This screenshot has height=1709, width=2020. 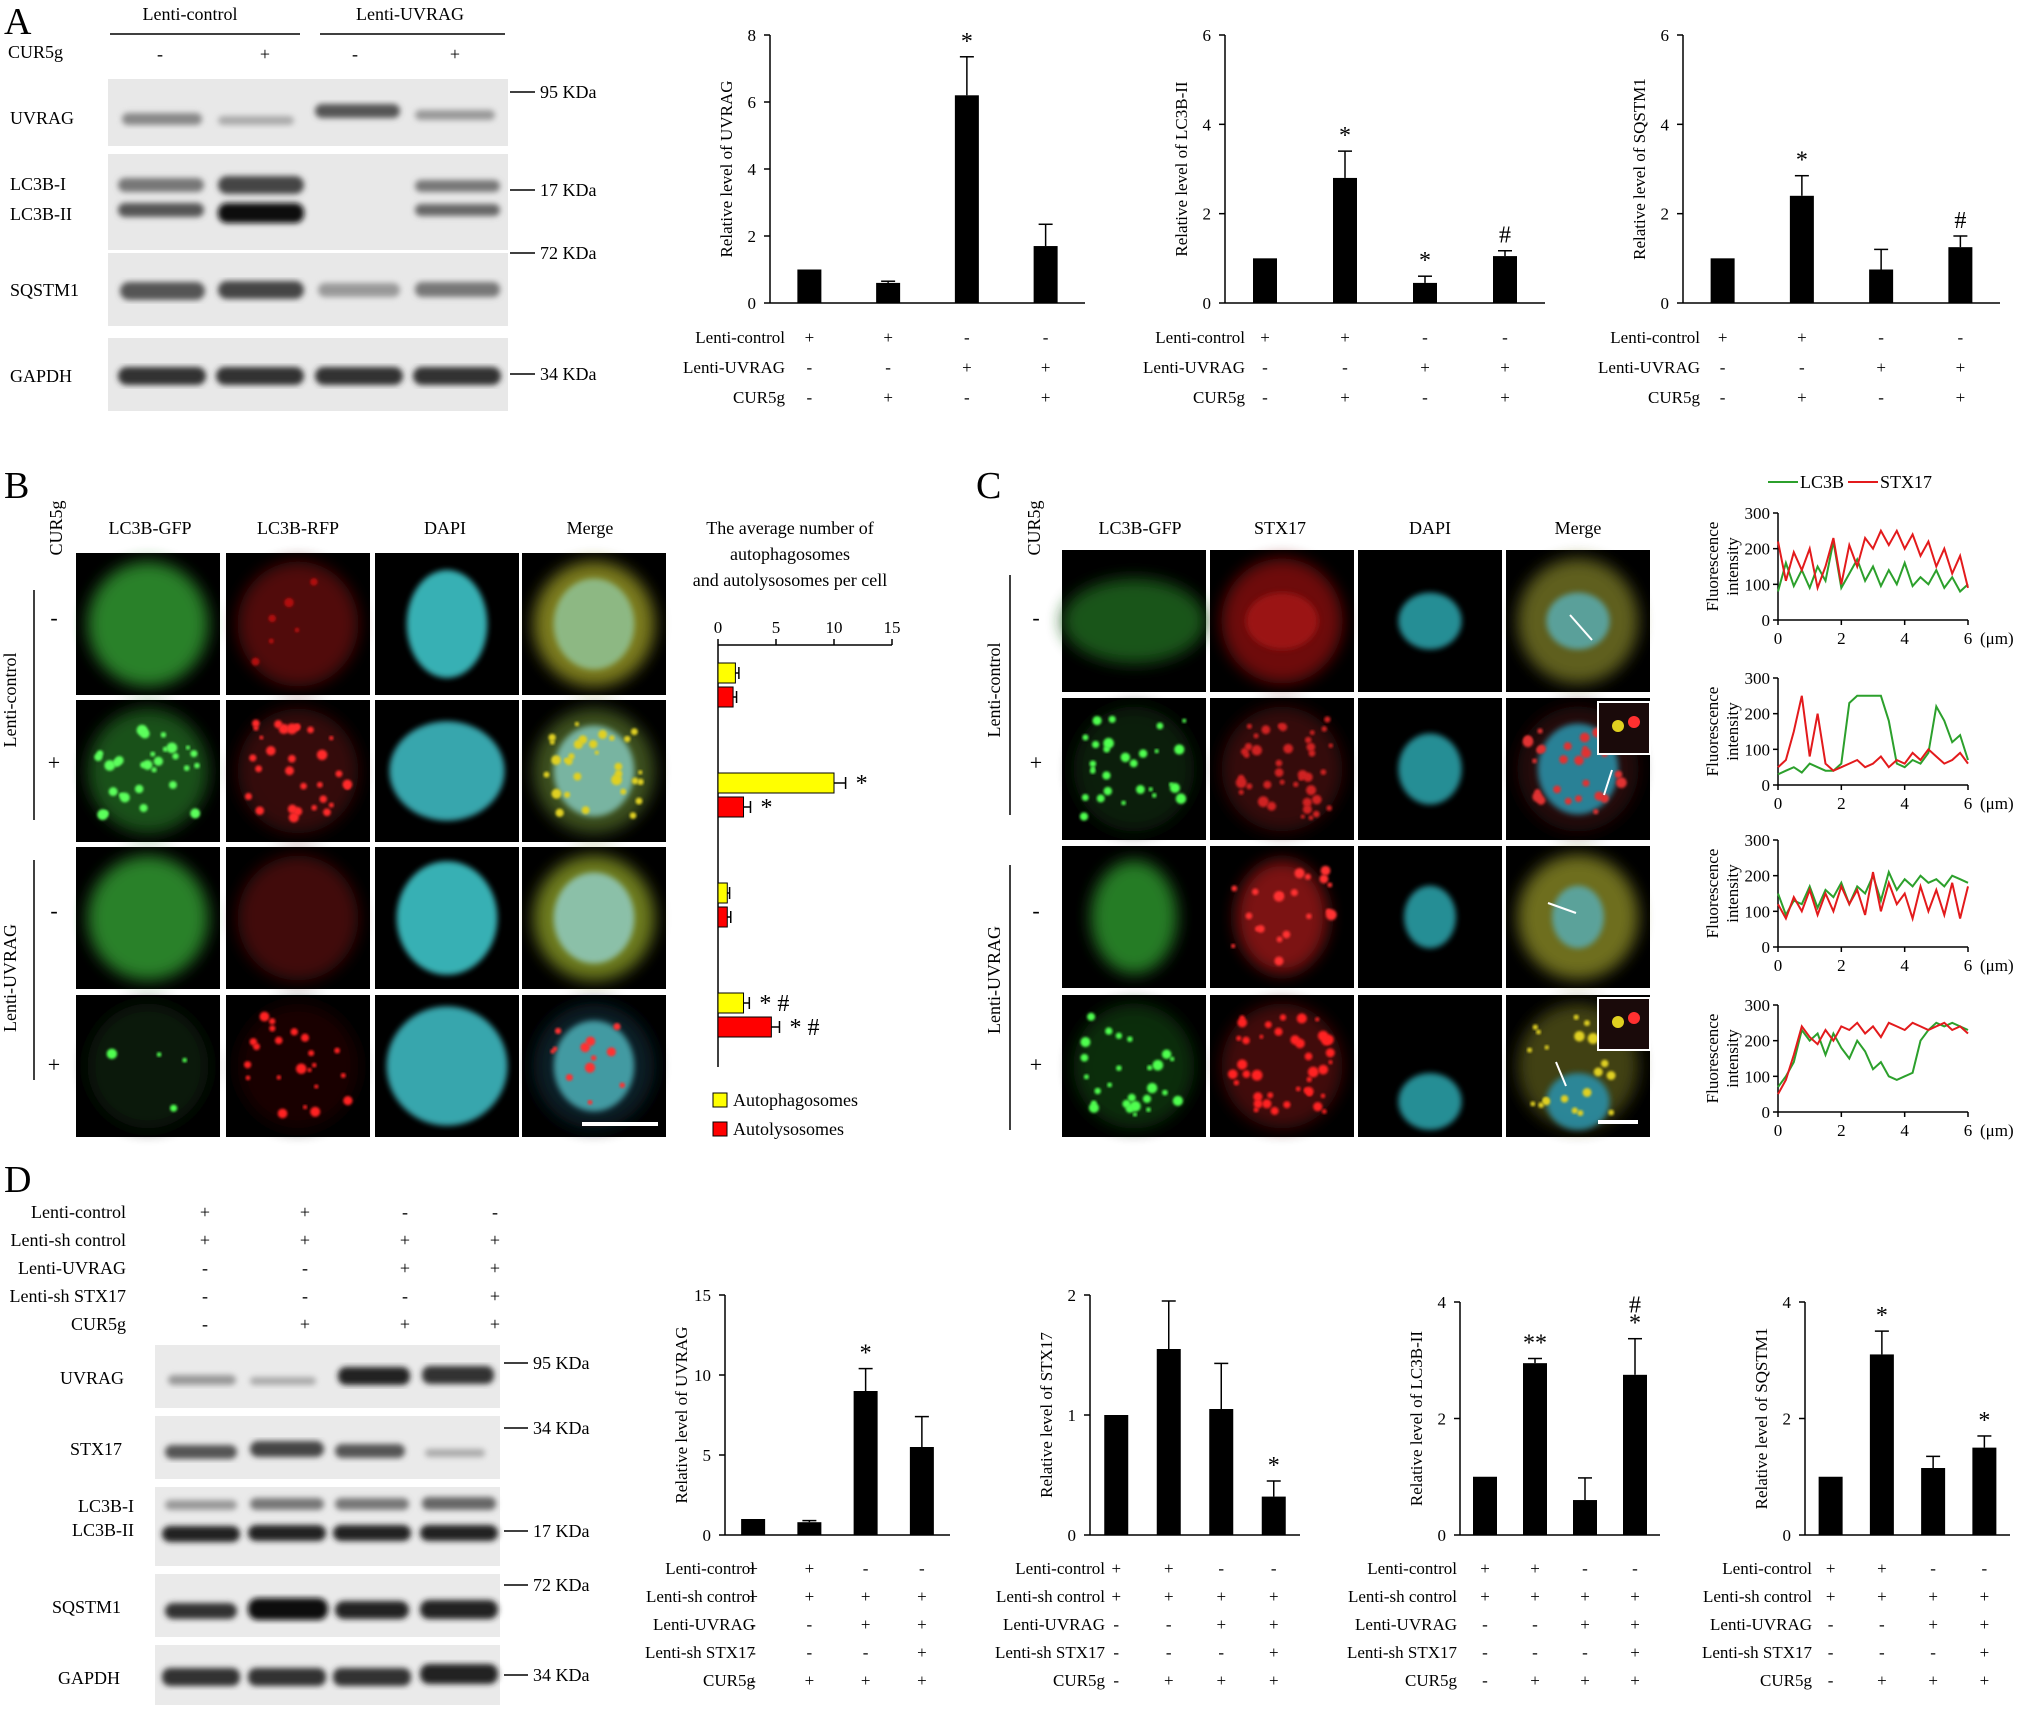 What do you see at coordinates (1655, 337) in the screenshot?
I see `condition-label: Lenti-control` at bounding box center [1655, 337].